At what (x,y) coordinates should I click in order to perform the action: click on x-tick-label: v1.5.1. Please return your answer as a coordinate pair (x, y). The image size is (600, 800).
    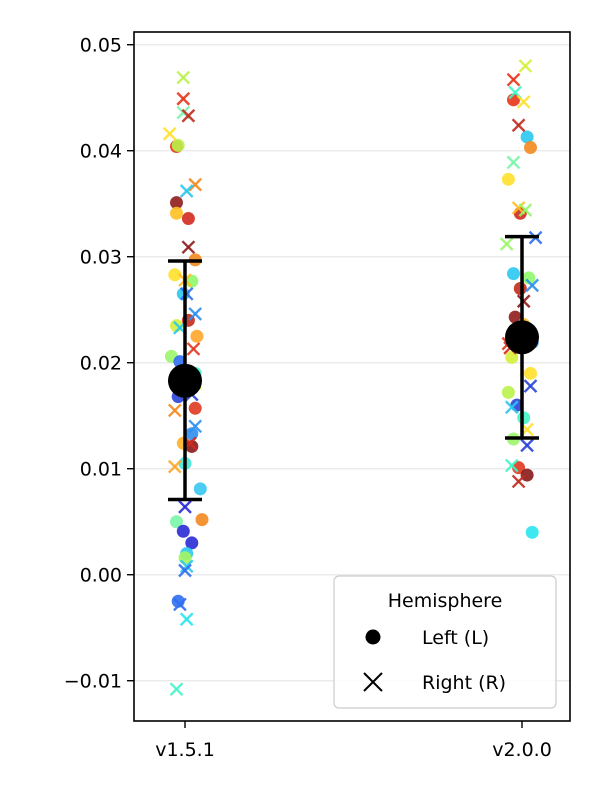
    Looking at the image, I should click on (185, 750).